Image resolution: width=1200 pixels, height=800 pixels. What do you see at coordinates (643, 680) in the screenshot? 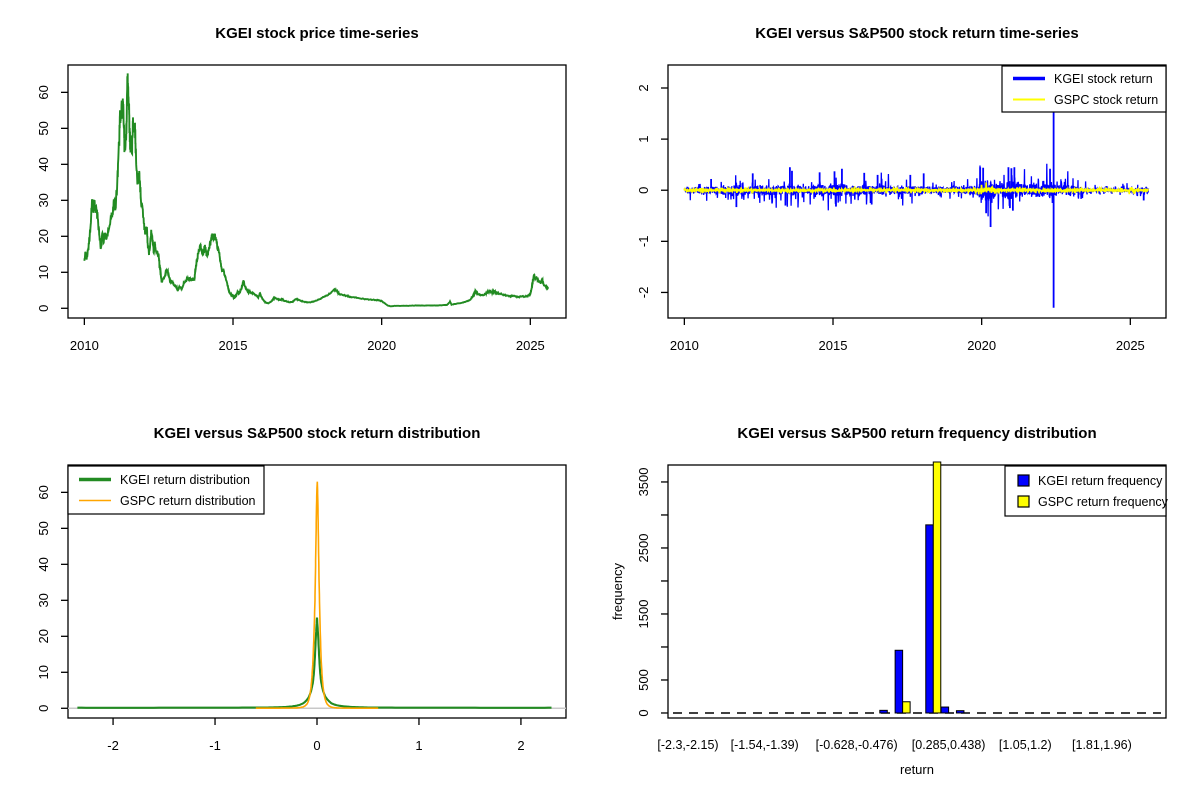
I see `y-tick-label: 500` at bounding box center [643, 680].